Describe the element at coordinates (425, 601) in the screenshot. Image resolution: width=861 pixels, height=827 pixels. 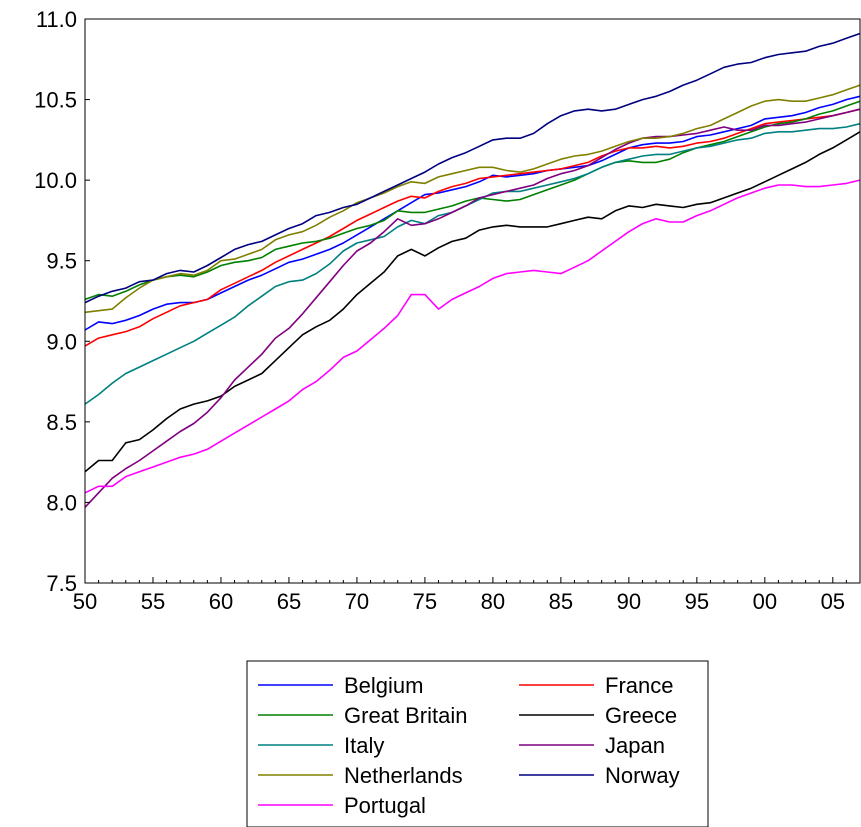
I see `x-tick-label: 75` at that location.